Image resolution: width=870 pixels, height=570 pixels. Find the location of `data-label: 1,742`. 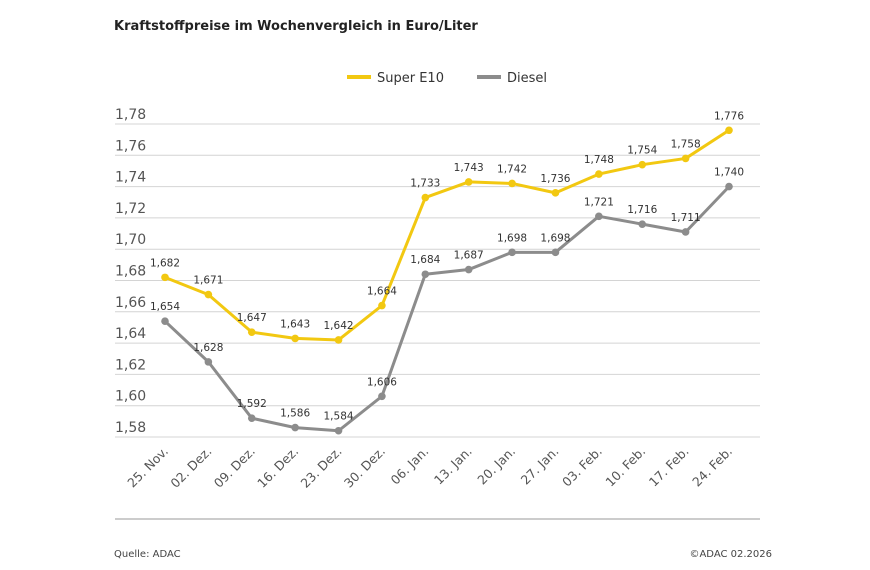

data-label: 1,742 is located at coordinates (512, 169).